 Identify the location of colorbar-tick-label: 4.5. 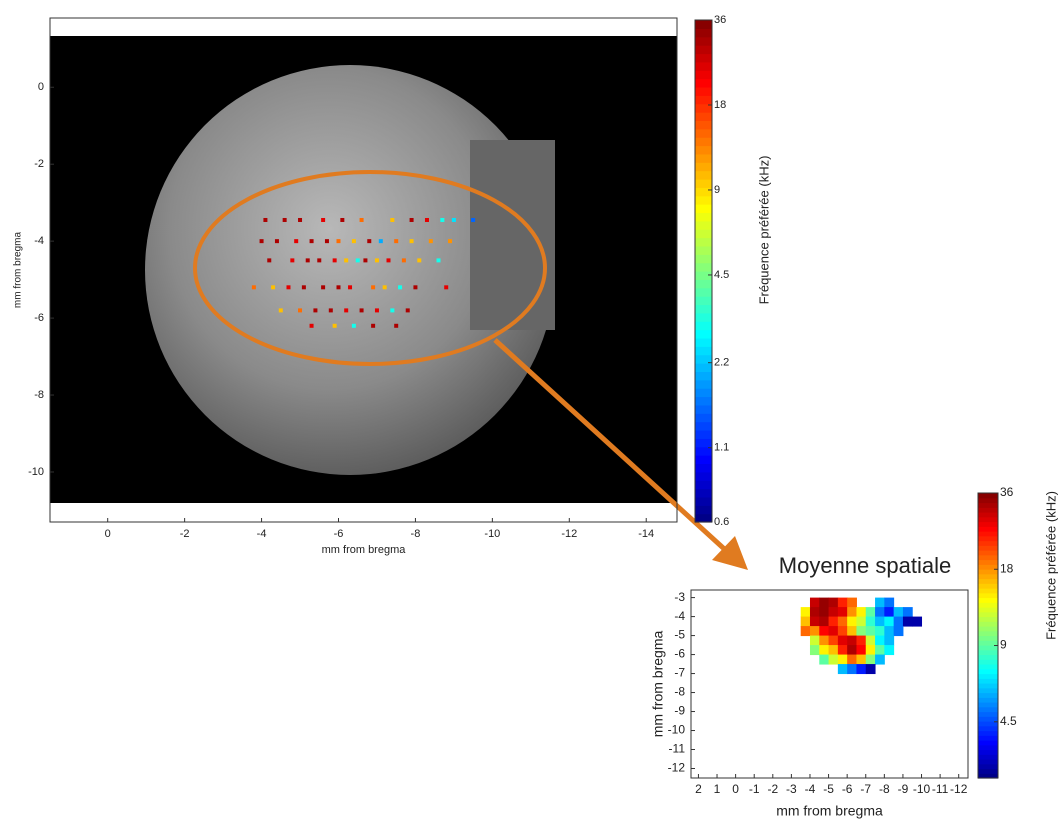
(1008, 721).